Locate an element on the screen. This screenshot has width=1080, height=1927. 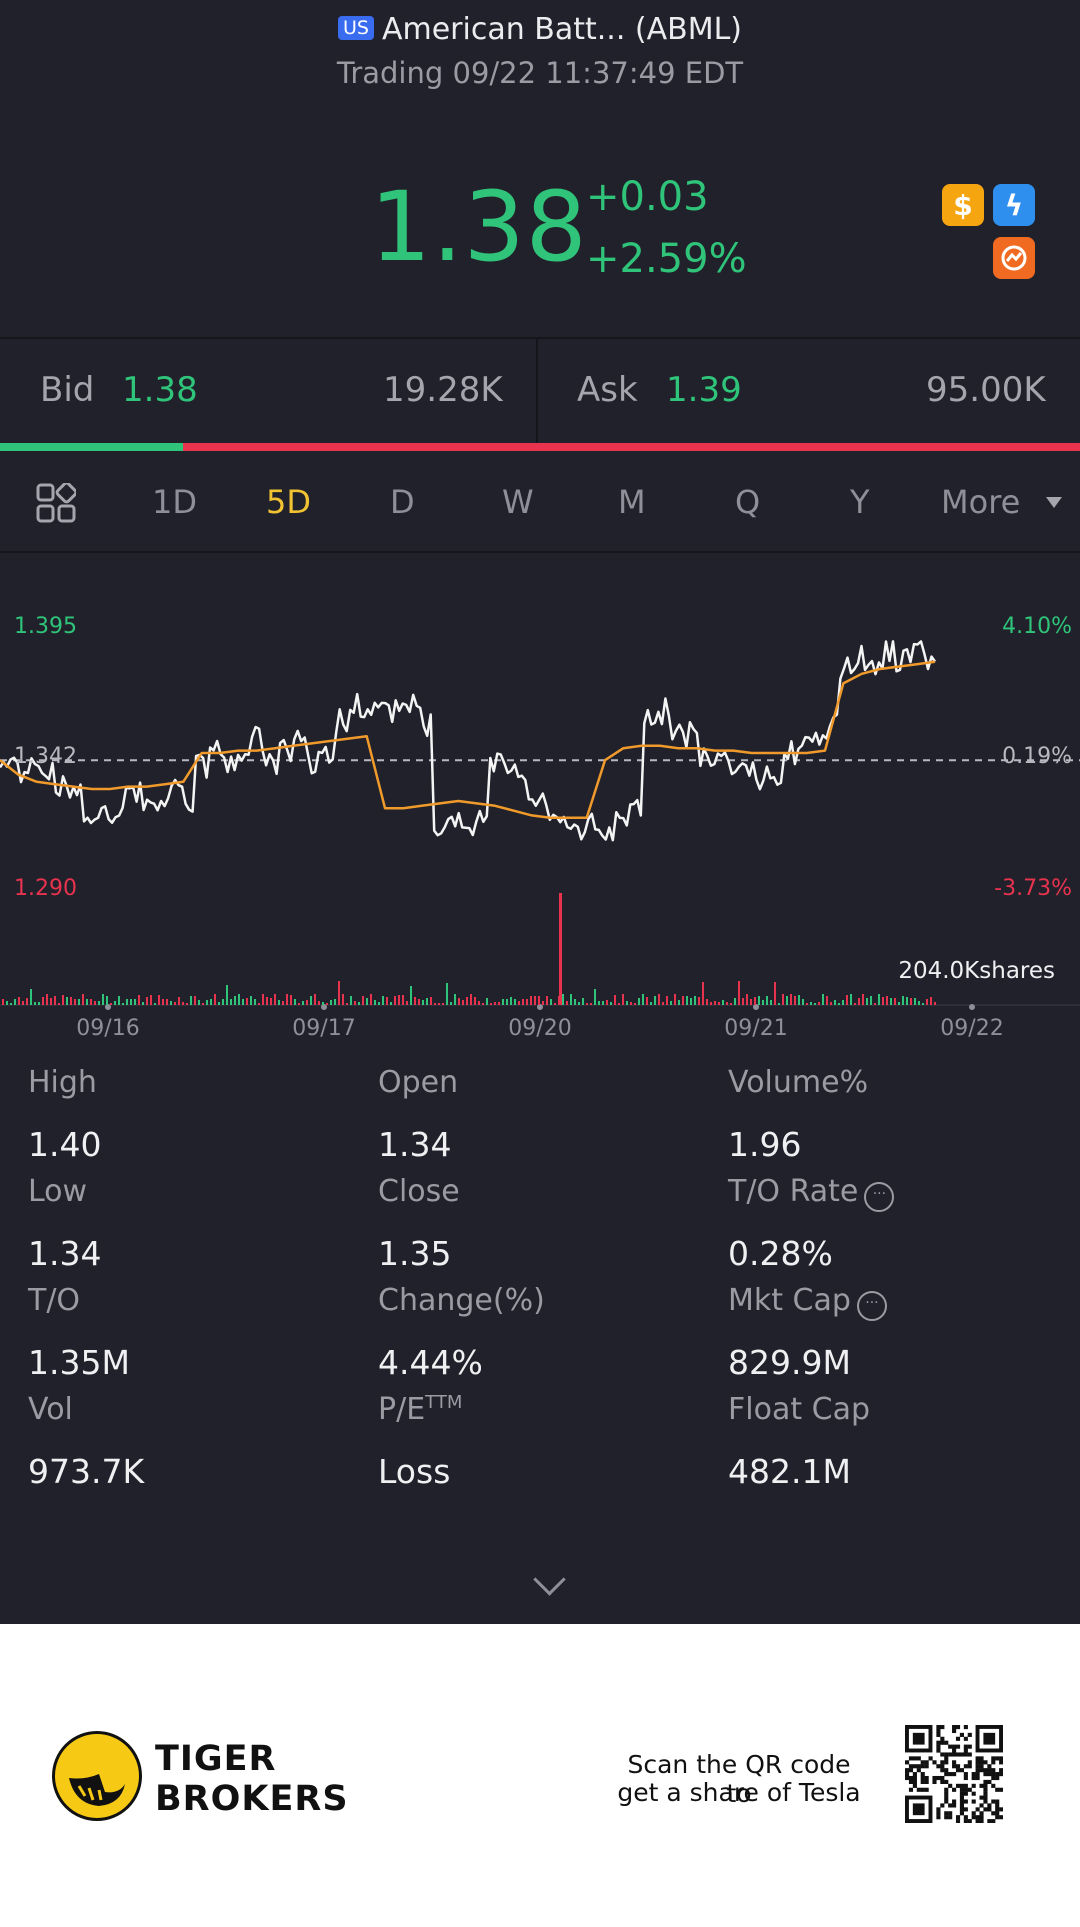
chevron-down-icon is located at coordinates (1054, 502).